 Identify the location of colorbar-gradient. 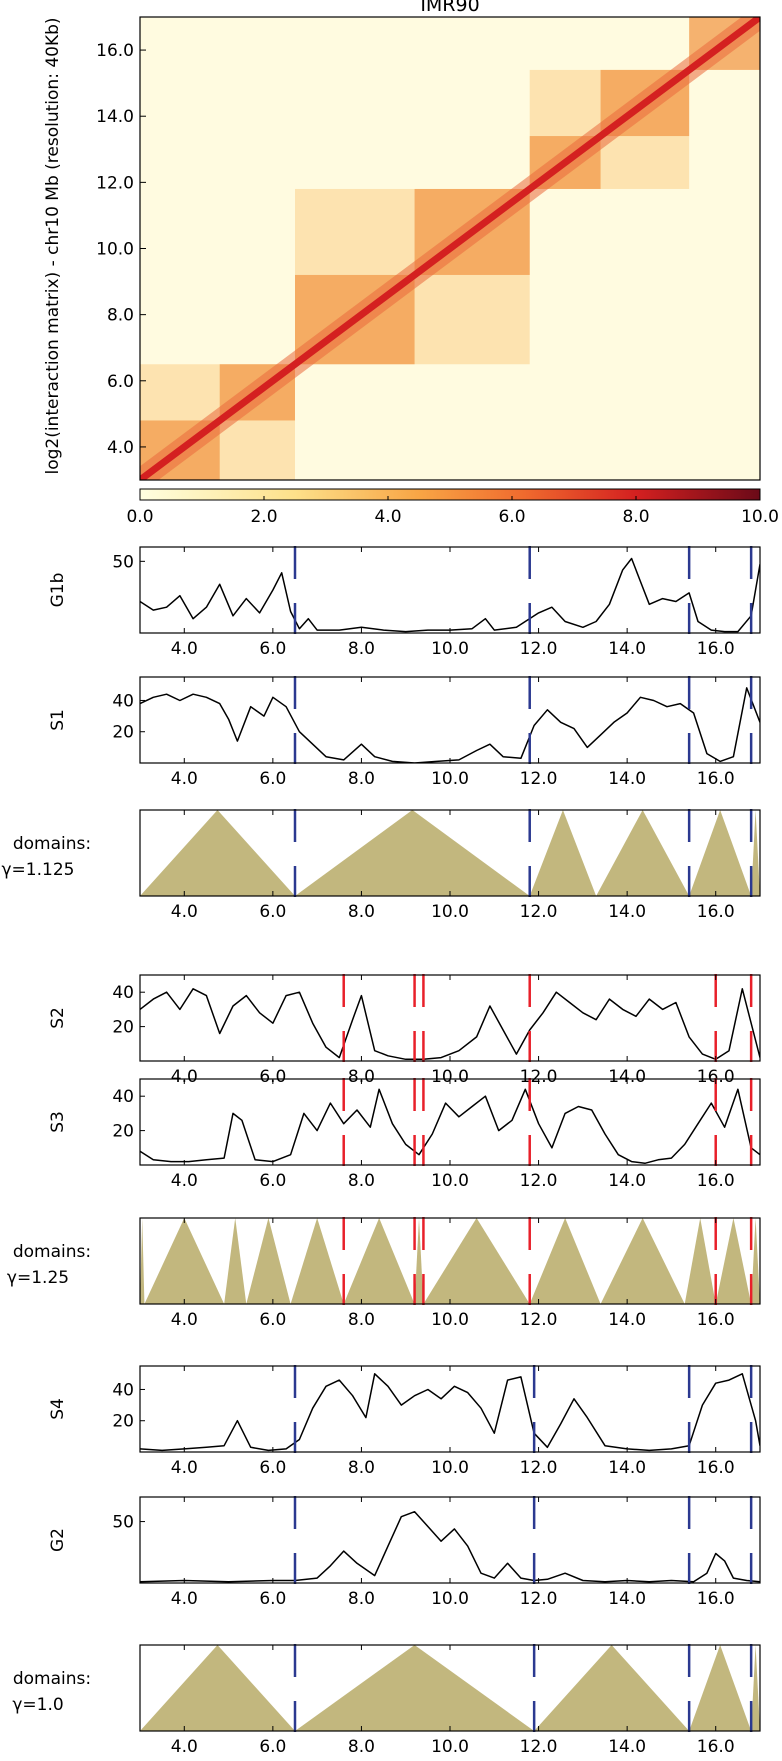
(450, 494).